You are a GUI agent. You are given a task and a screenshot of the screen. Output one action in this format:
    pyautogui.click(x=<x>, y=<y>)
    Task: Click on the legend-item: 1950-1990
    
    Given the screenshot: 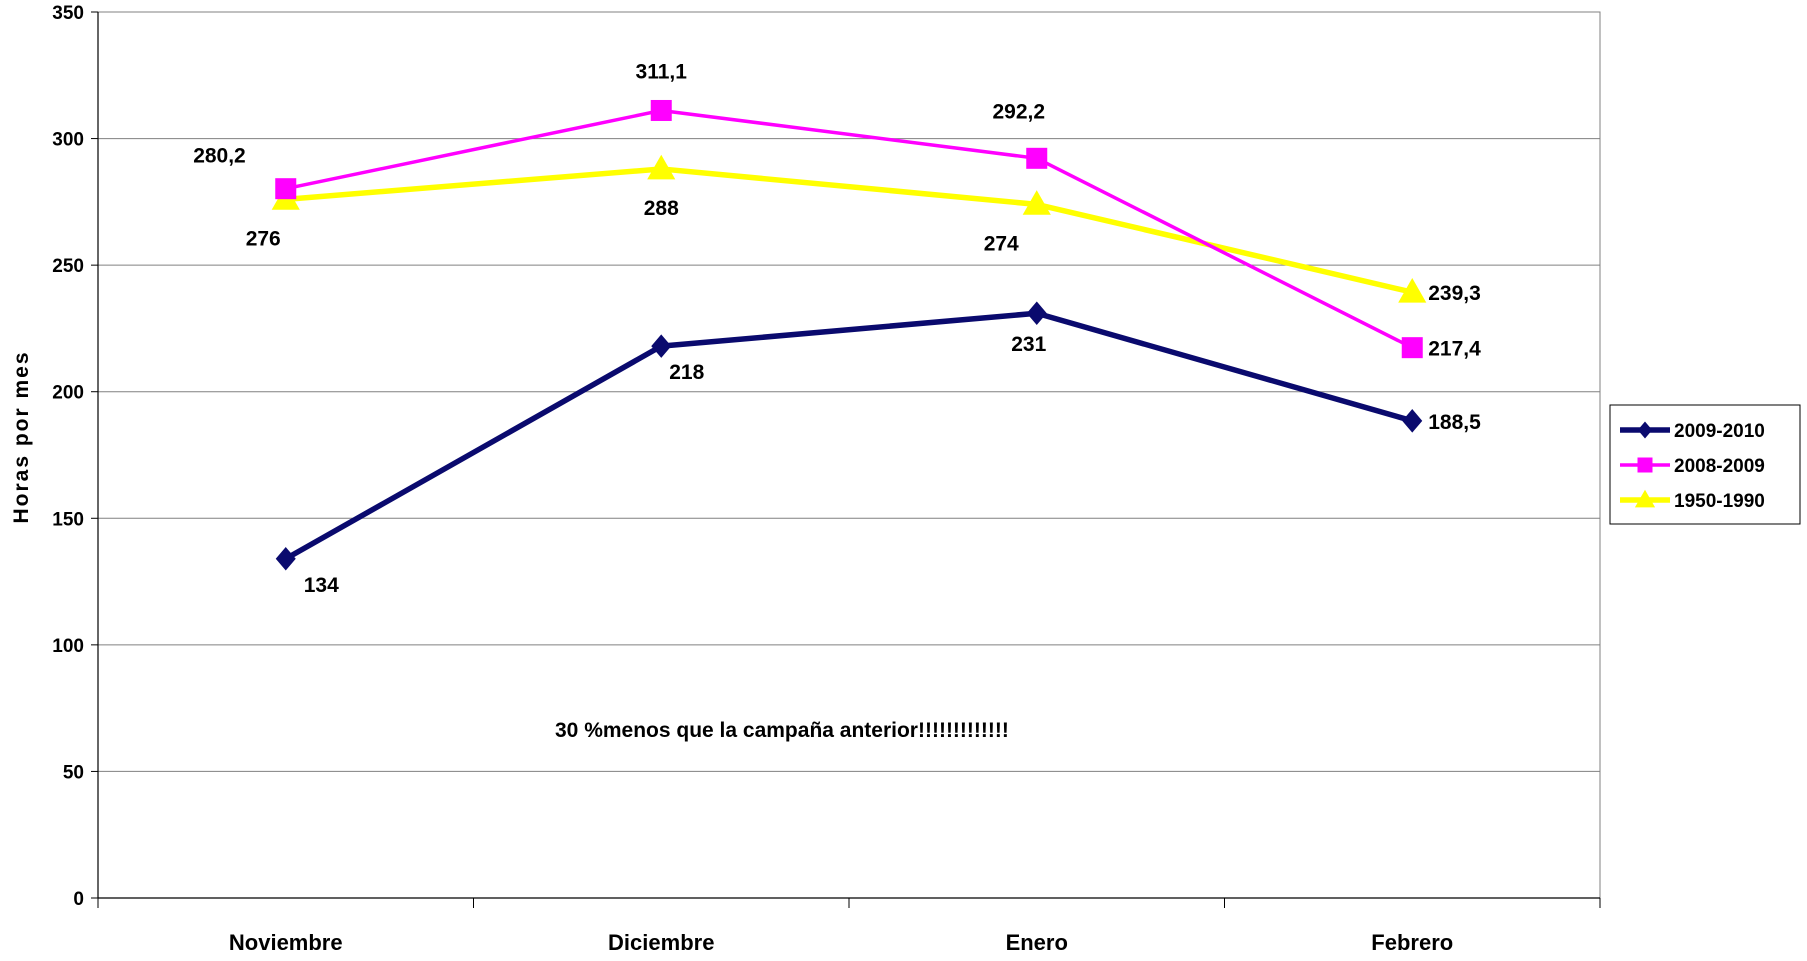 What is the action you would take?
    pyautogui.click(x=1692, y=500)
    